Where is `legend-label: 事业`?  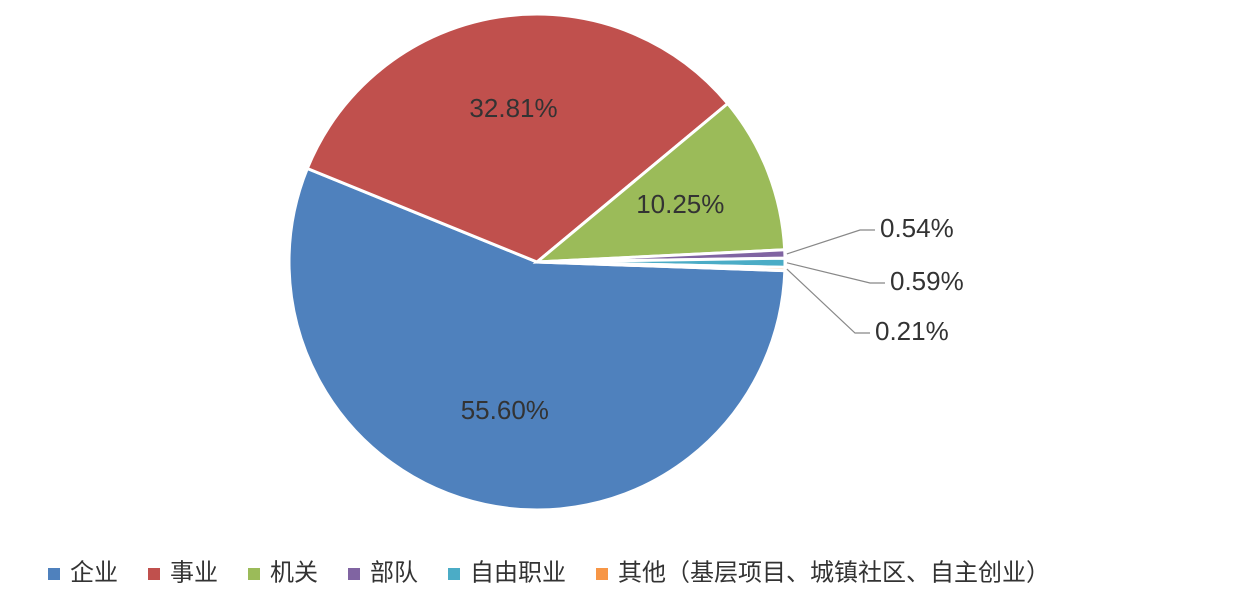
legend-label: 事业 is located at coordinates (194, 572).